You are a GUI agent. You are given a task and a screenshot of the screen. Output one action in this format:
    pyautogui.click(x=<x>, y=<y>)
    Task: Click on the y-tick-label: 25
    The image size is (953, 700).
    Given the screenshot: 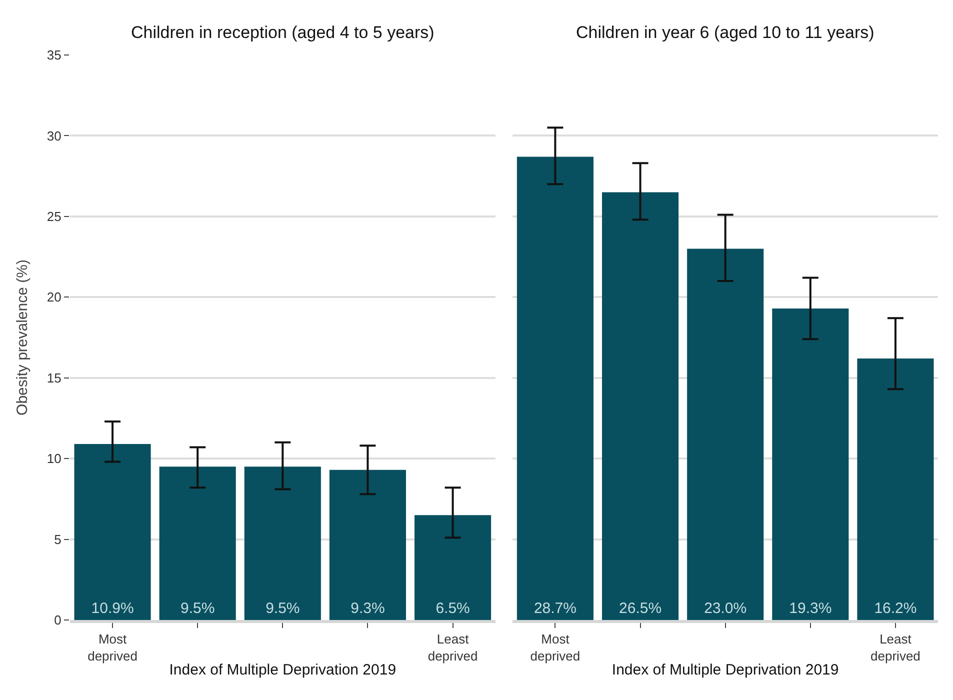 What is the action you would take?
    pyautogui.click(x=54, y=216)
    